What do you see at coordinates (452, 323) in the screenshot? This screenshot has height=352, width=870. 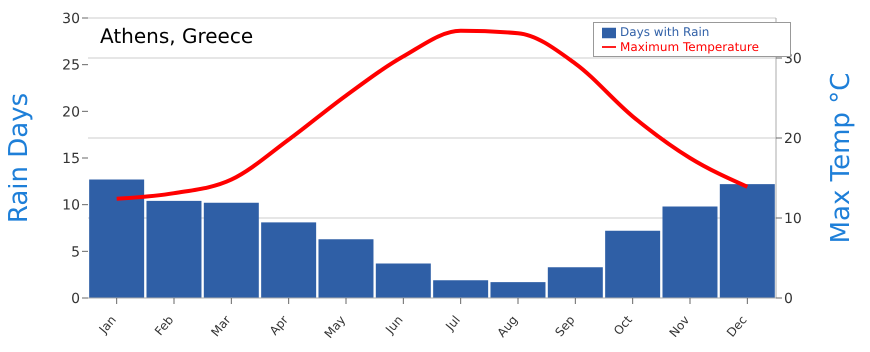 I see `x-tick-label: Jul` at bounding box center [452, 323].